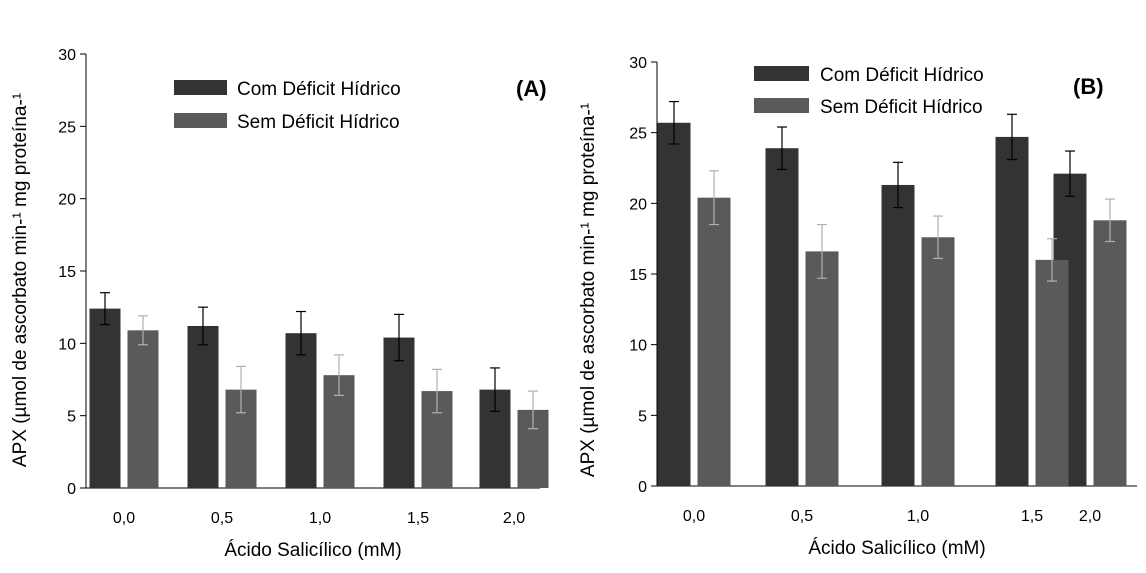 Image resolution: width=1146 pixels, height=573 pixels. I want to click on panel-label: (B), so click(1088, 86).